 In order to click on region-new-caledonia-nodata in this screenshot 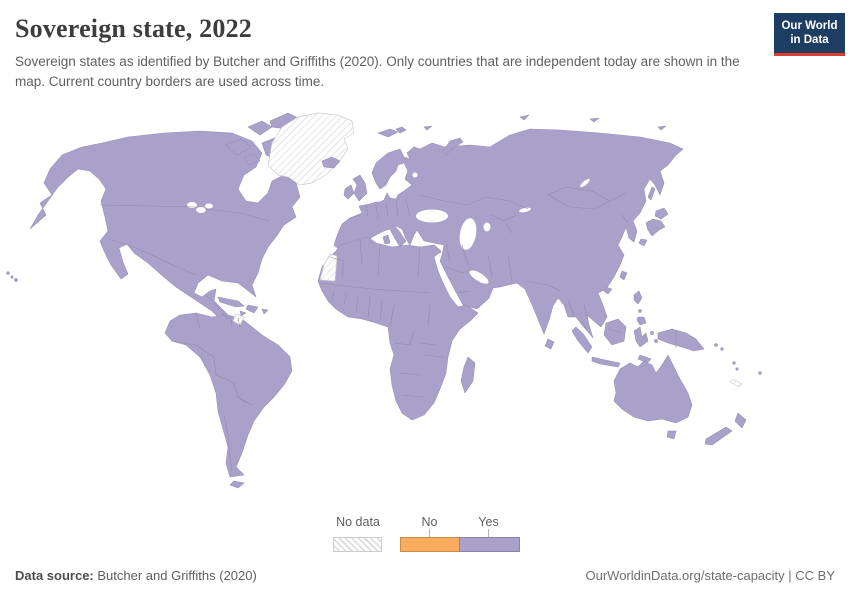, I will do `click(736, 383)`.